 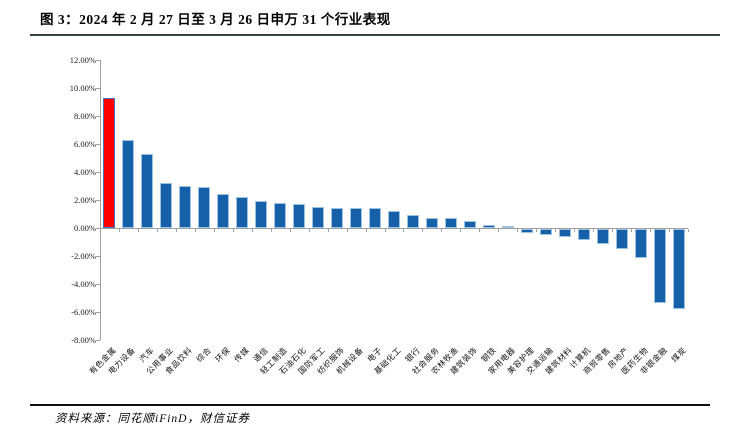 I want to click on y-axis-tick-label: 6.00%, so click(x=85, y=144).